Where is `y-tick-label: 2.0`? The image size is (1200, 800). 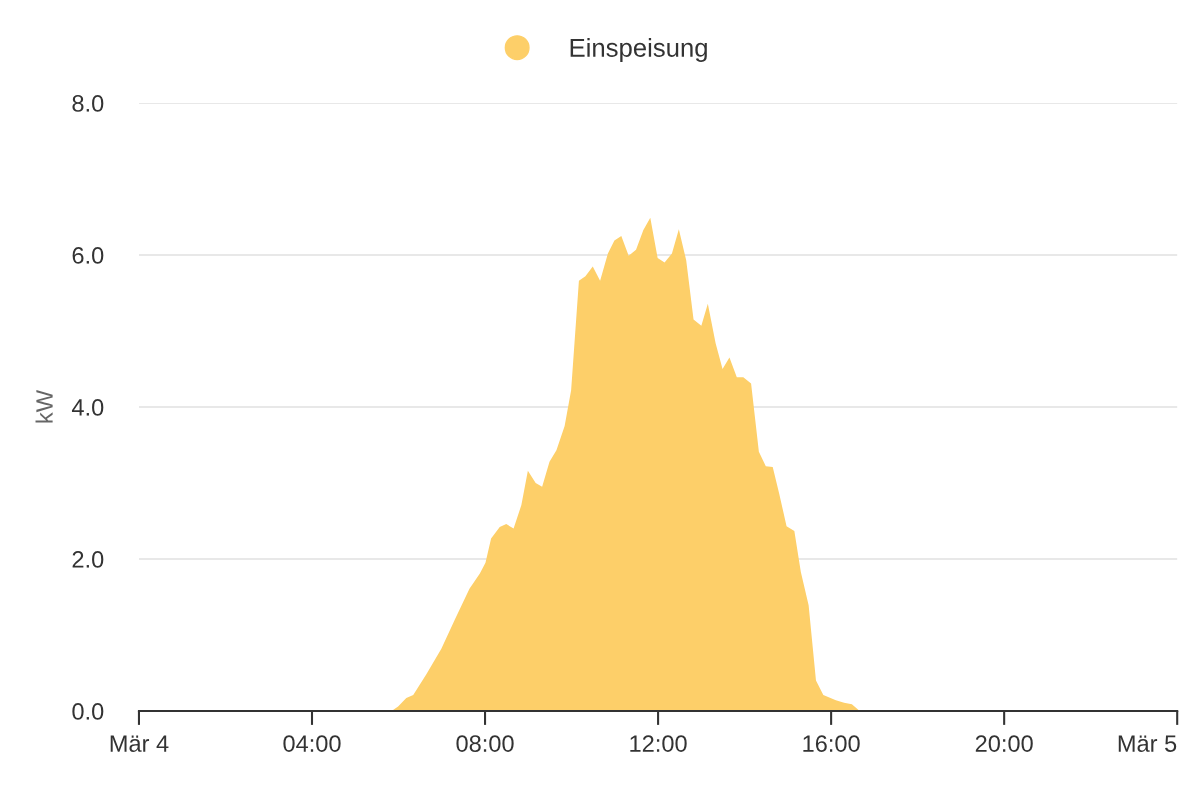 y-tick-label: 2.0 is located at coordinates (88, 559).